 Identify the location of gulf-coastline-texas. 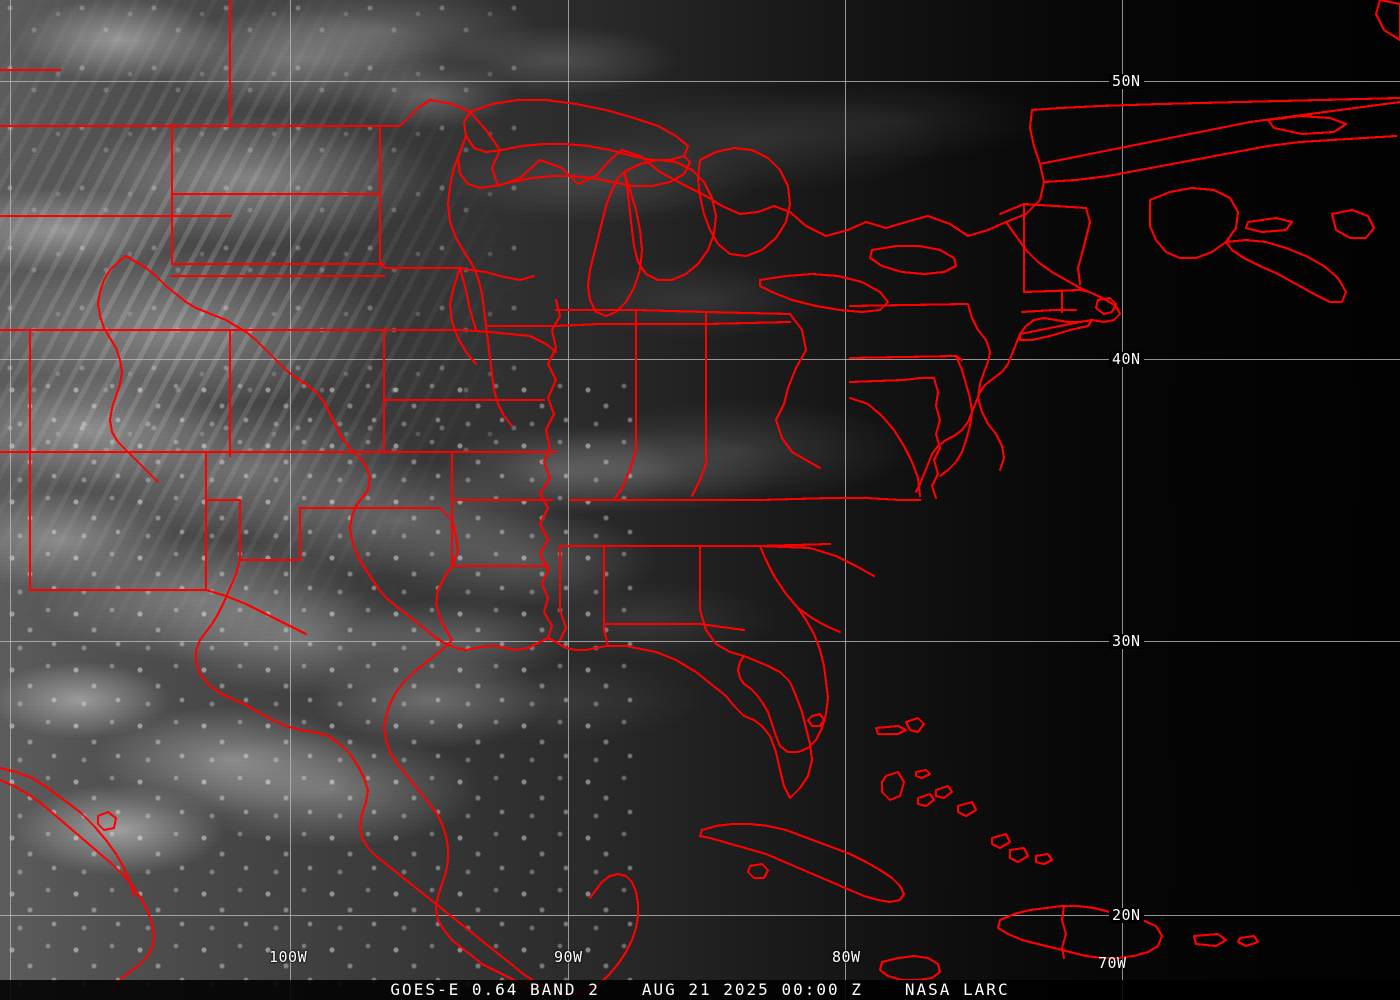
(337, 453).